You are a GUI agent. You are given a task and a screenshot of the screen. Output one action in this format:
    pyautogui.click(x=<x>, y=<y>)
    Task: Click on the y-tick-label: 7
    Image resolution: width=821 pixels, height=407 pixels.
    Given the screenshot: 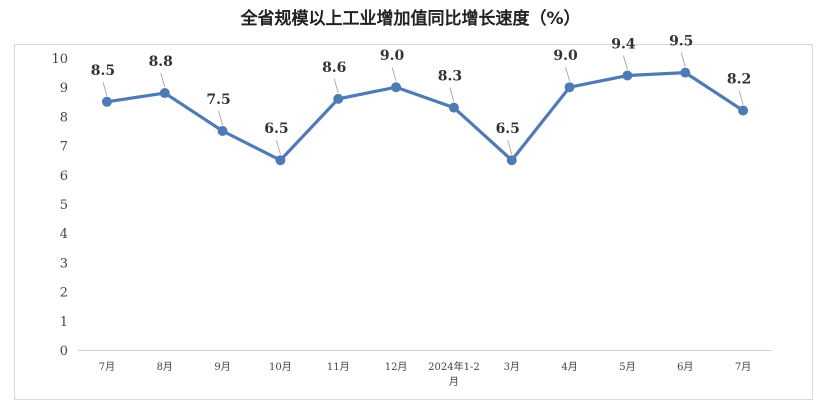 What is the action you would take?
    pyautogui.click(x=64, y=147)
    